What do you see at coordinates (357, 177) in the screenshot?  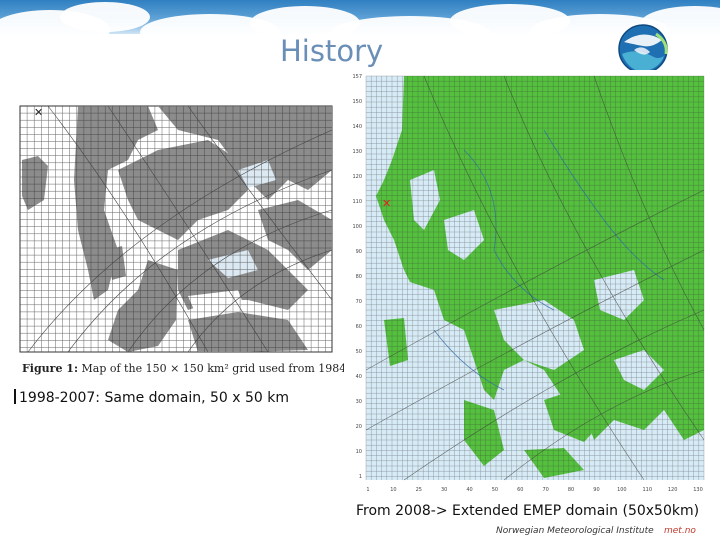 I see `y-tick-label: 120` at bounding box center [357, 177].